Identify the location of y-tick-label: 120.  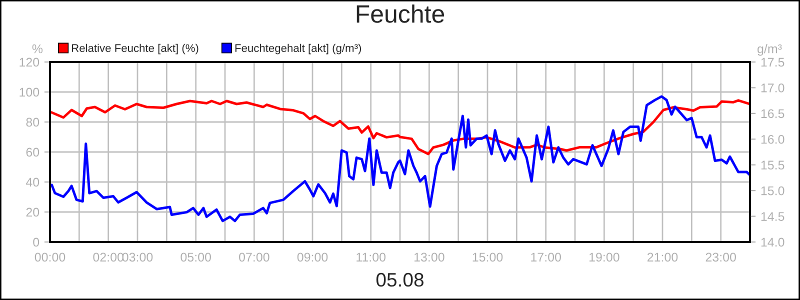
(30, 62).